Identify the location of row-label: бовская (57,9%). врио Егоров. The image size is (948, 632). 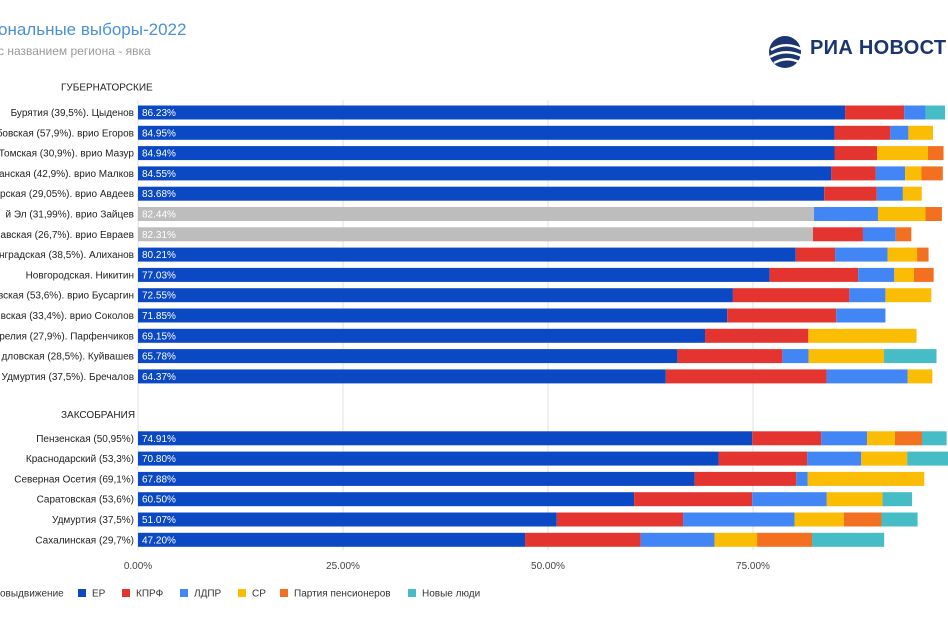
(67, 133).